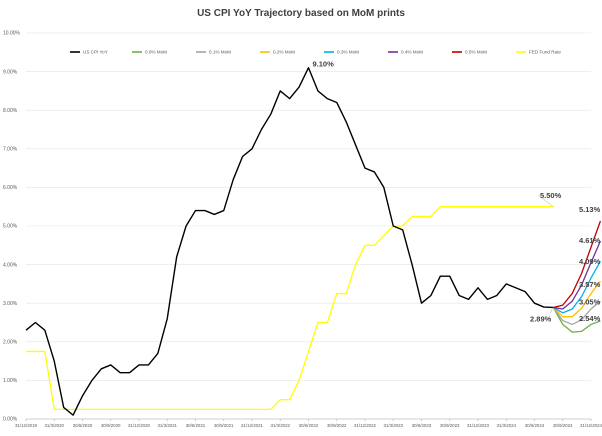 This screenshot has height=436, width=602. Describe the element at coordinates (26, 425) in the screenshot. I see `x-tick-label: 31/12/2019` at that location.